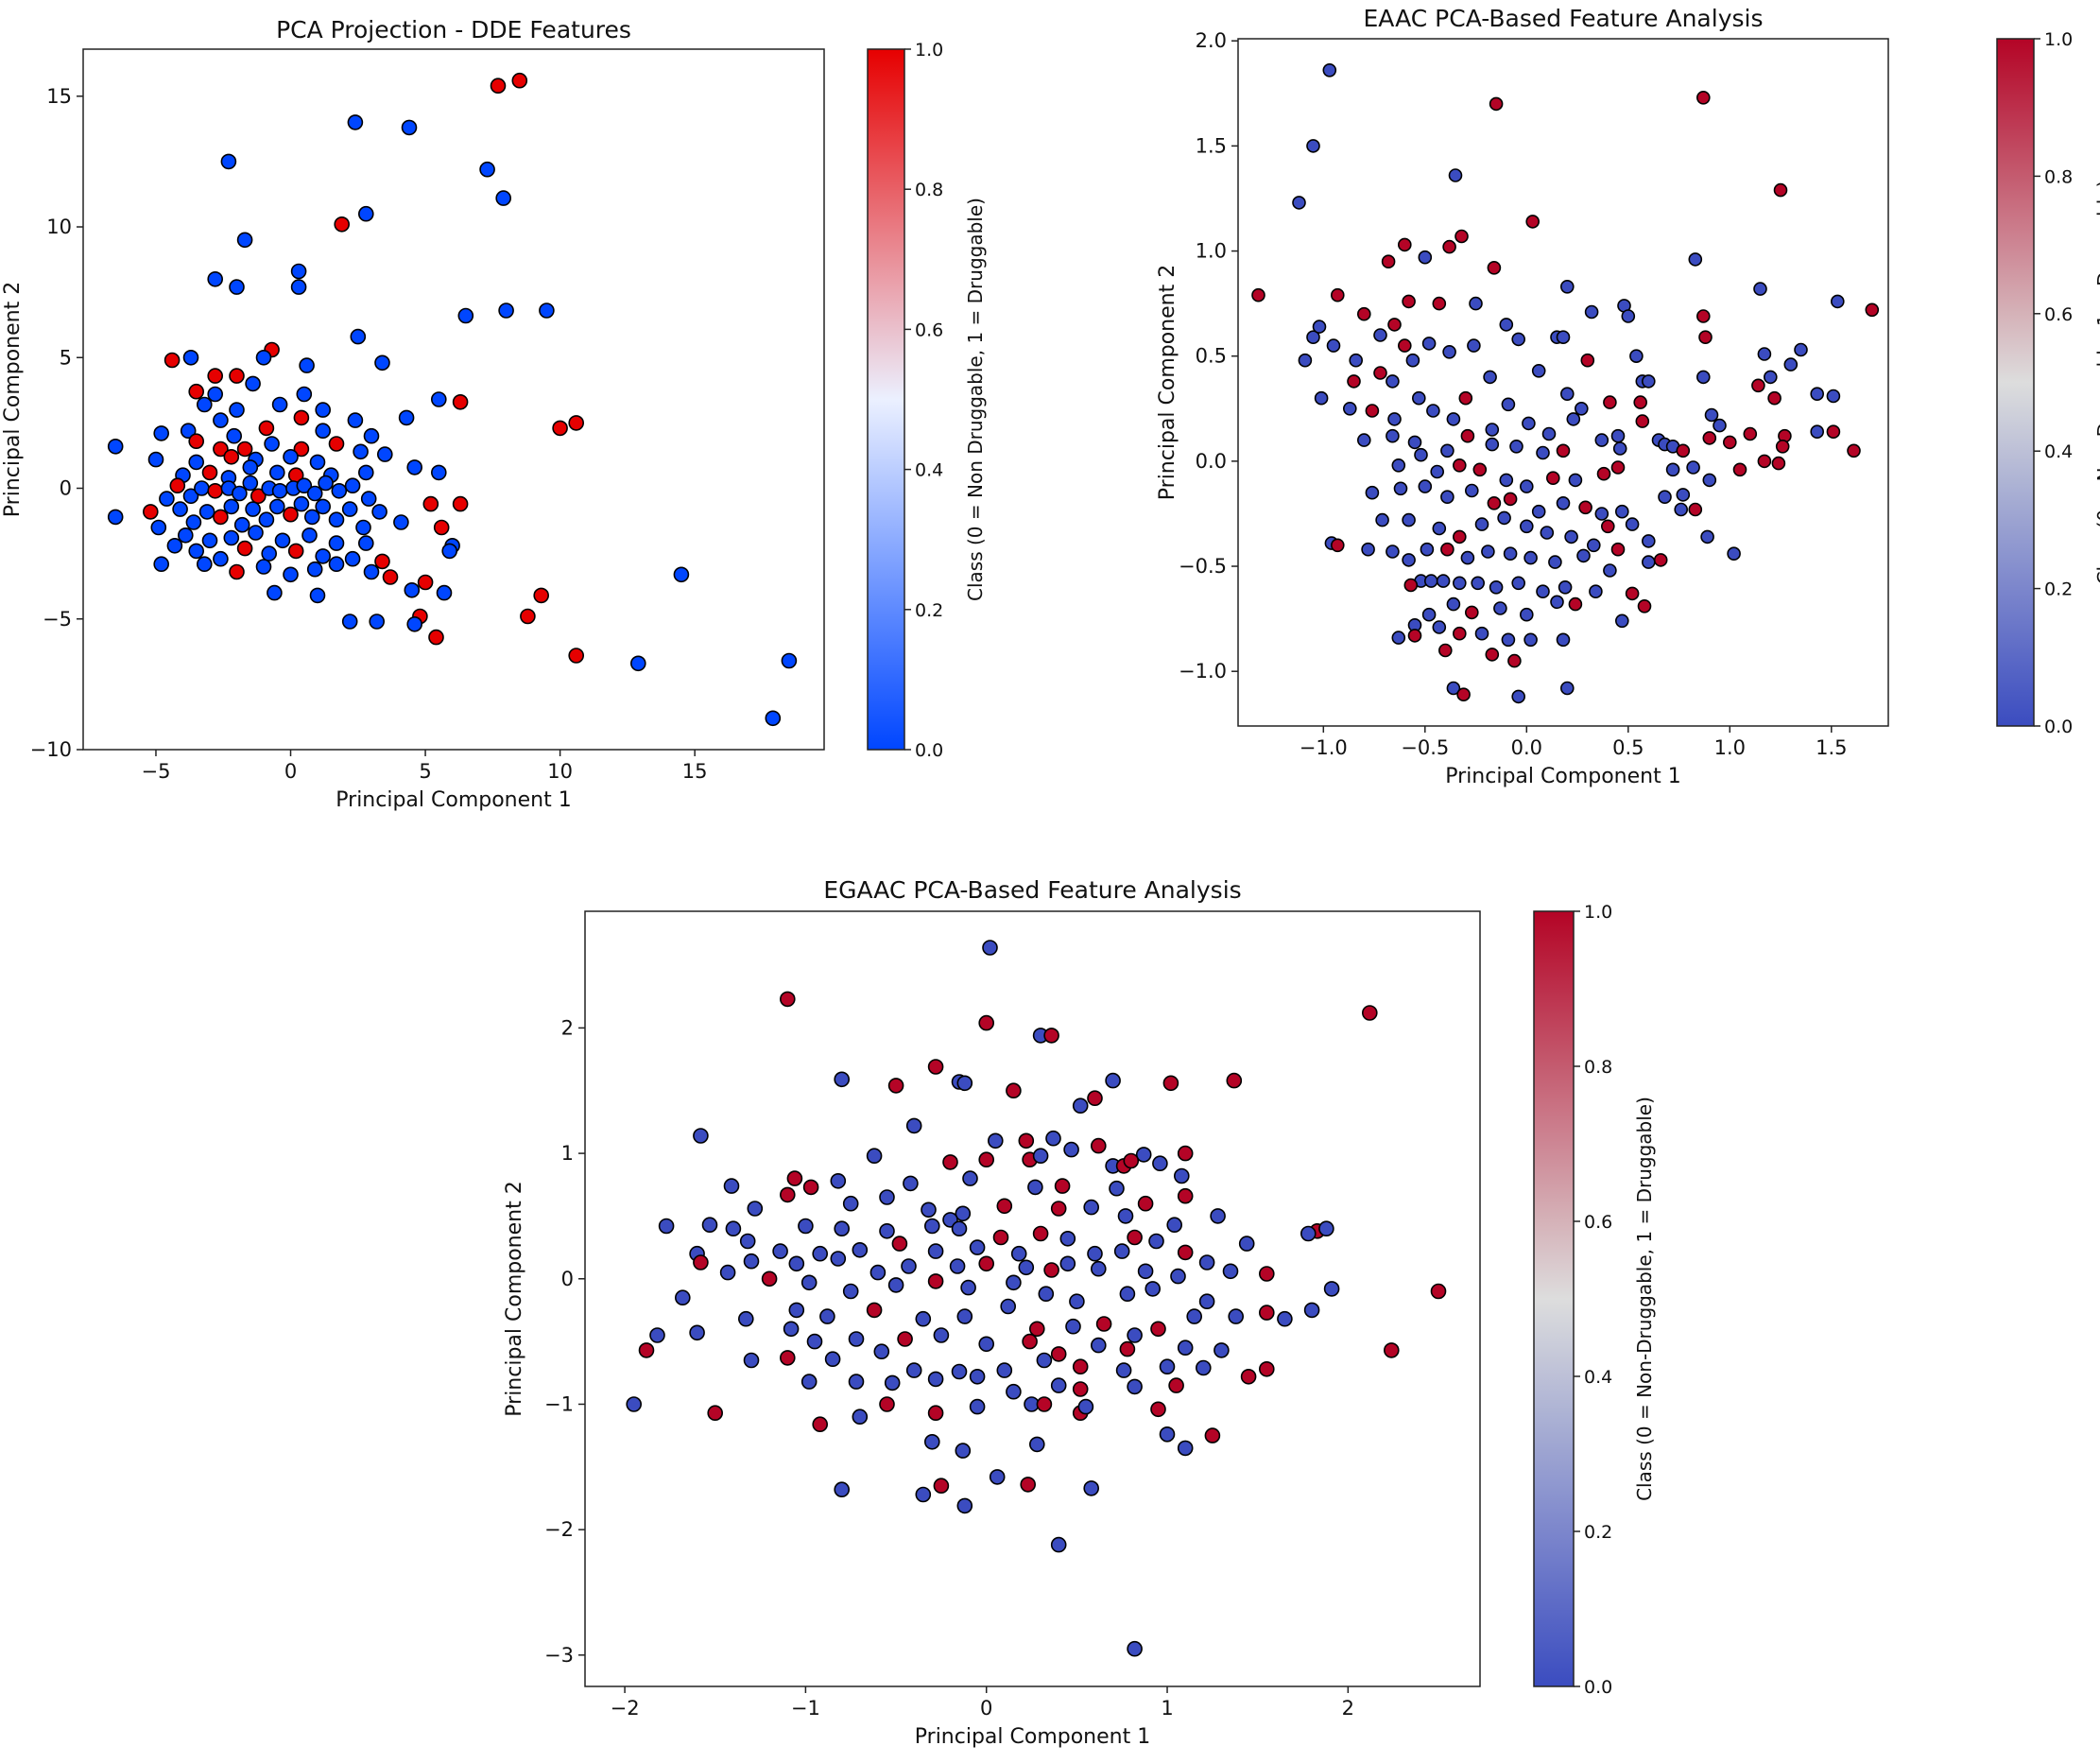  What do you see at coordinates (1425, 748) in the screenshot?
I see `eaac-x-tick-label: −0.5` at bounding box center [1425, 748].